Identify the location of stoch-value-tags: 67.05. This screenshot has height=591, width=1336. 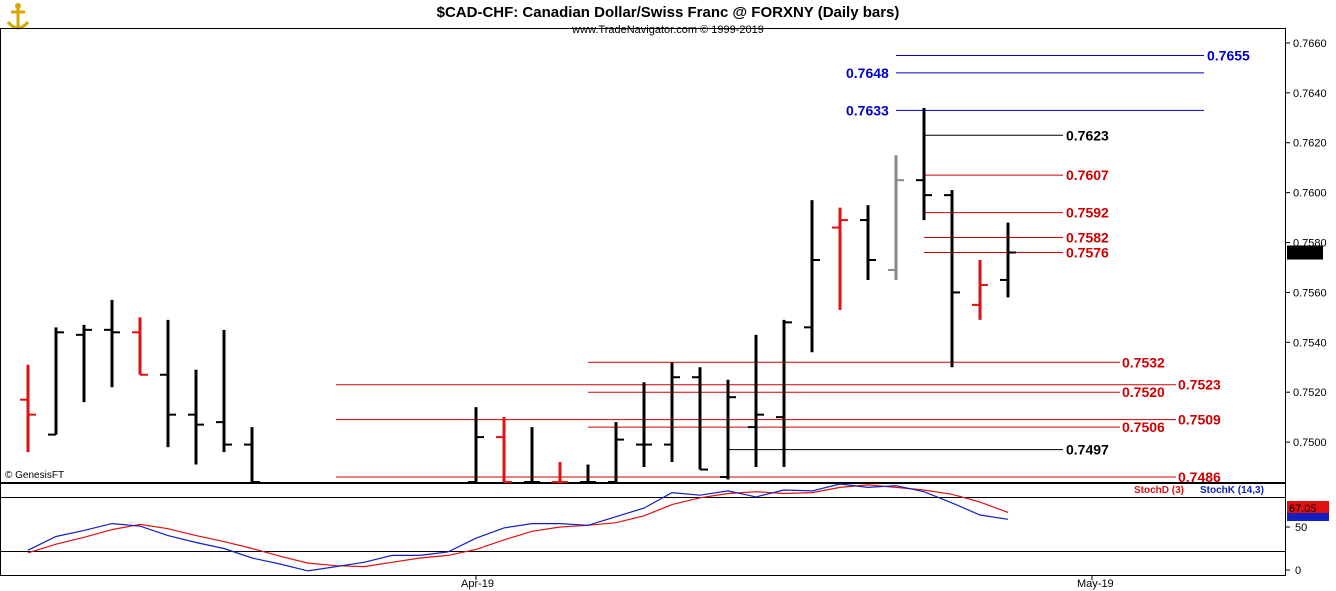
(1308, 511).